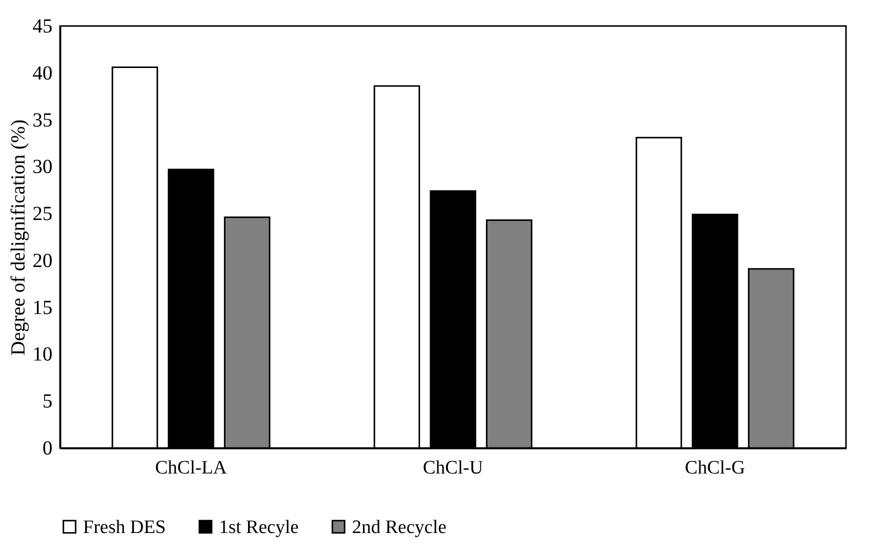 This screenshot has width=891, height=548. What do you see at coordinates (42, 120) in the screenshot?
I see `y-tick-label: 35` at bounding box center [42, 120].